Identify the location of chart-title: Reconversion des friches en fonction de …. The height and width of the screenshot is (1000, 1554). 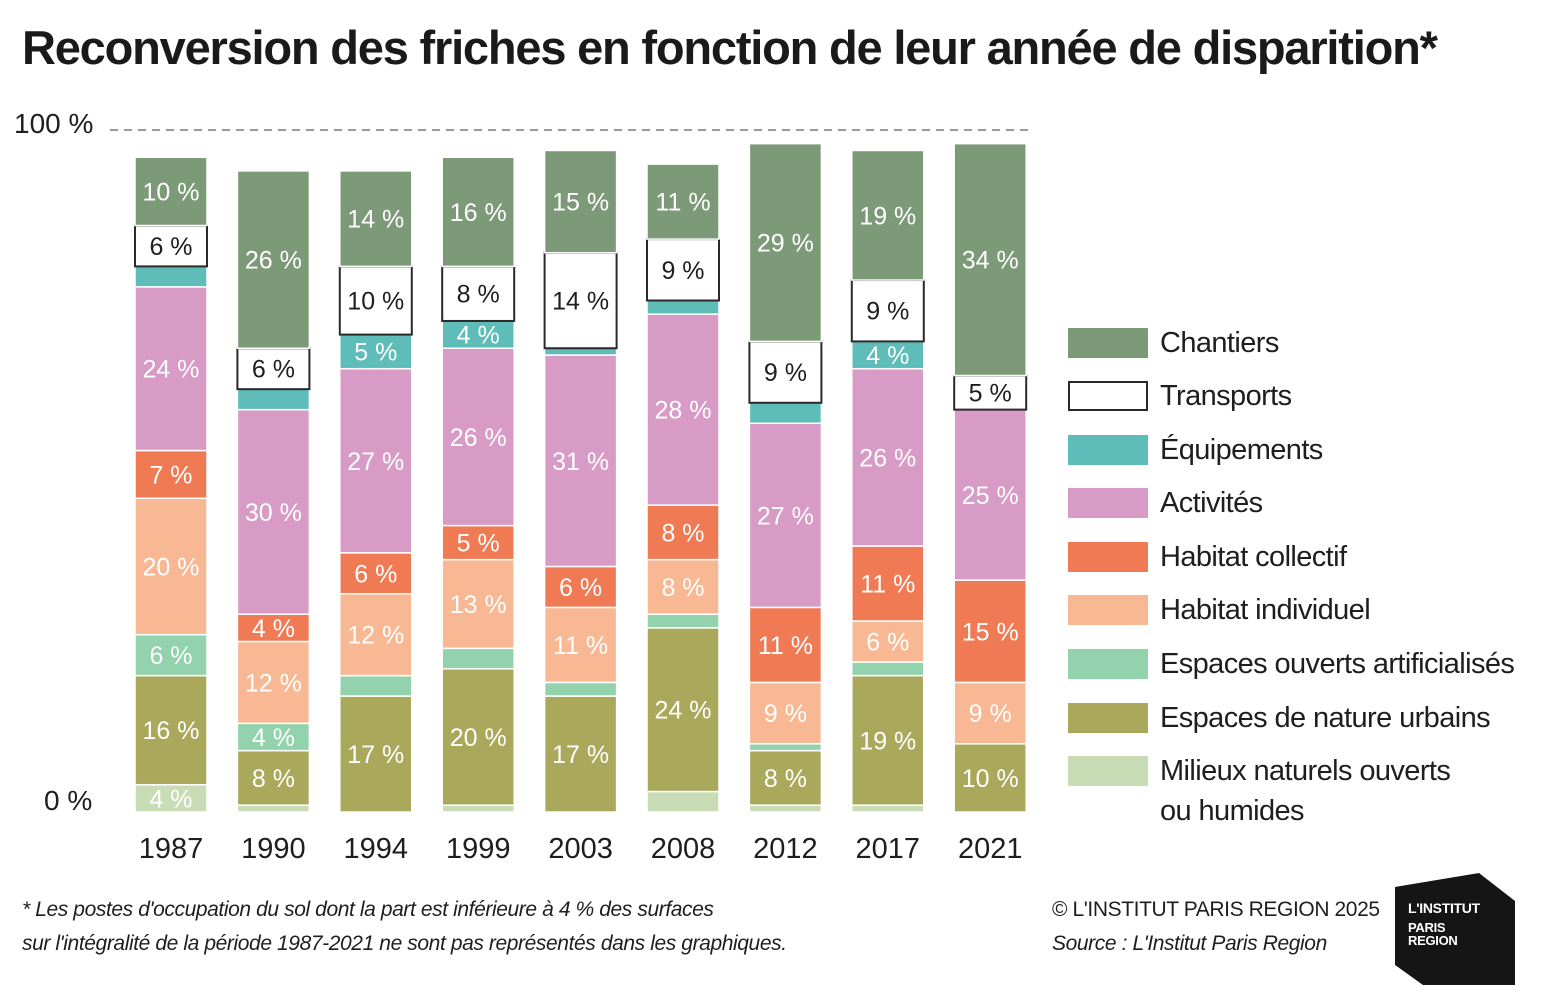
(730, 47).